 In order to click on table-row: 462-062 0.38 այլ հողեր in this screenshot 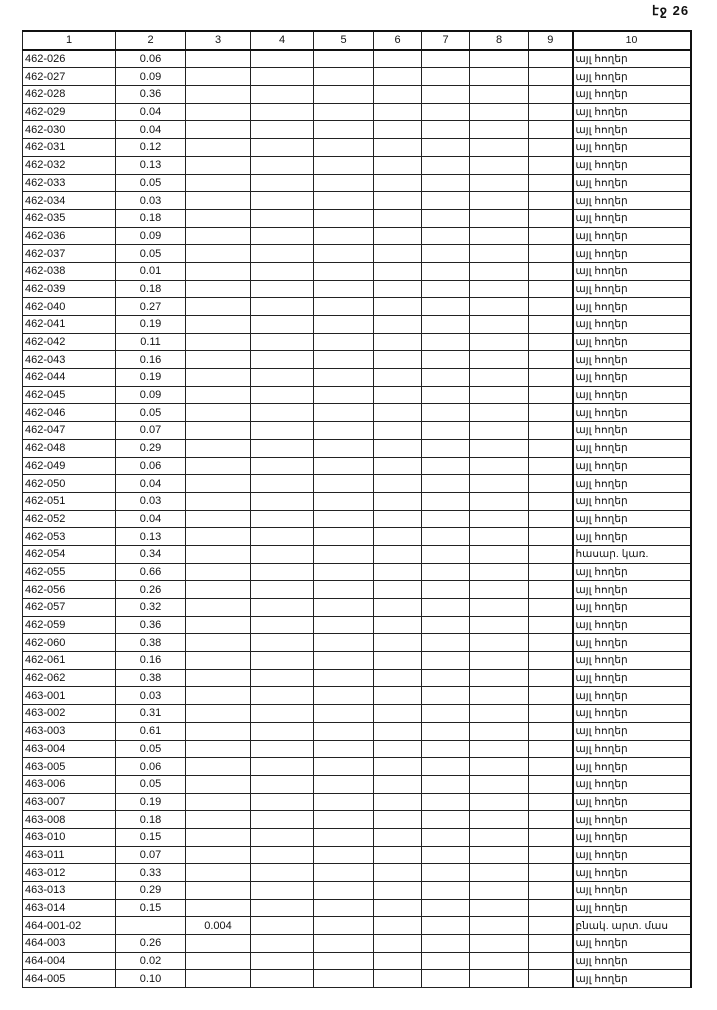, I will do `click(357, 678)`.